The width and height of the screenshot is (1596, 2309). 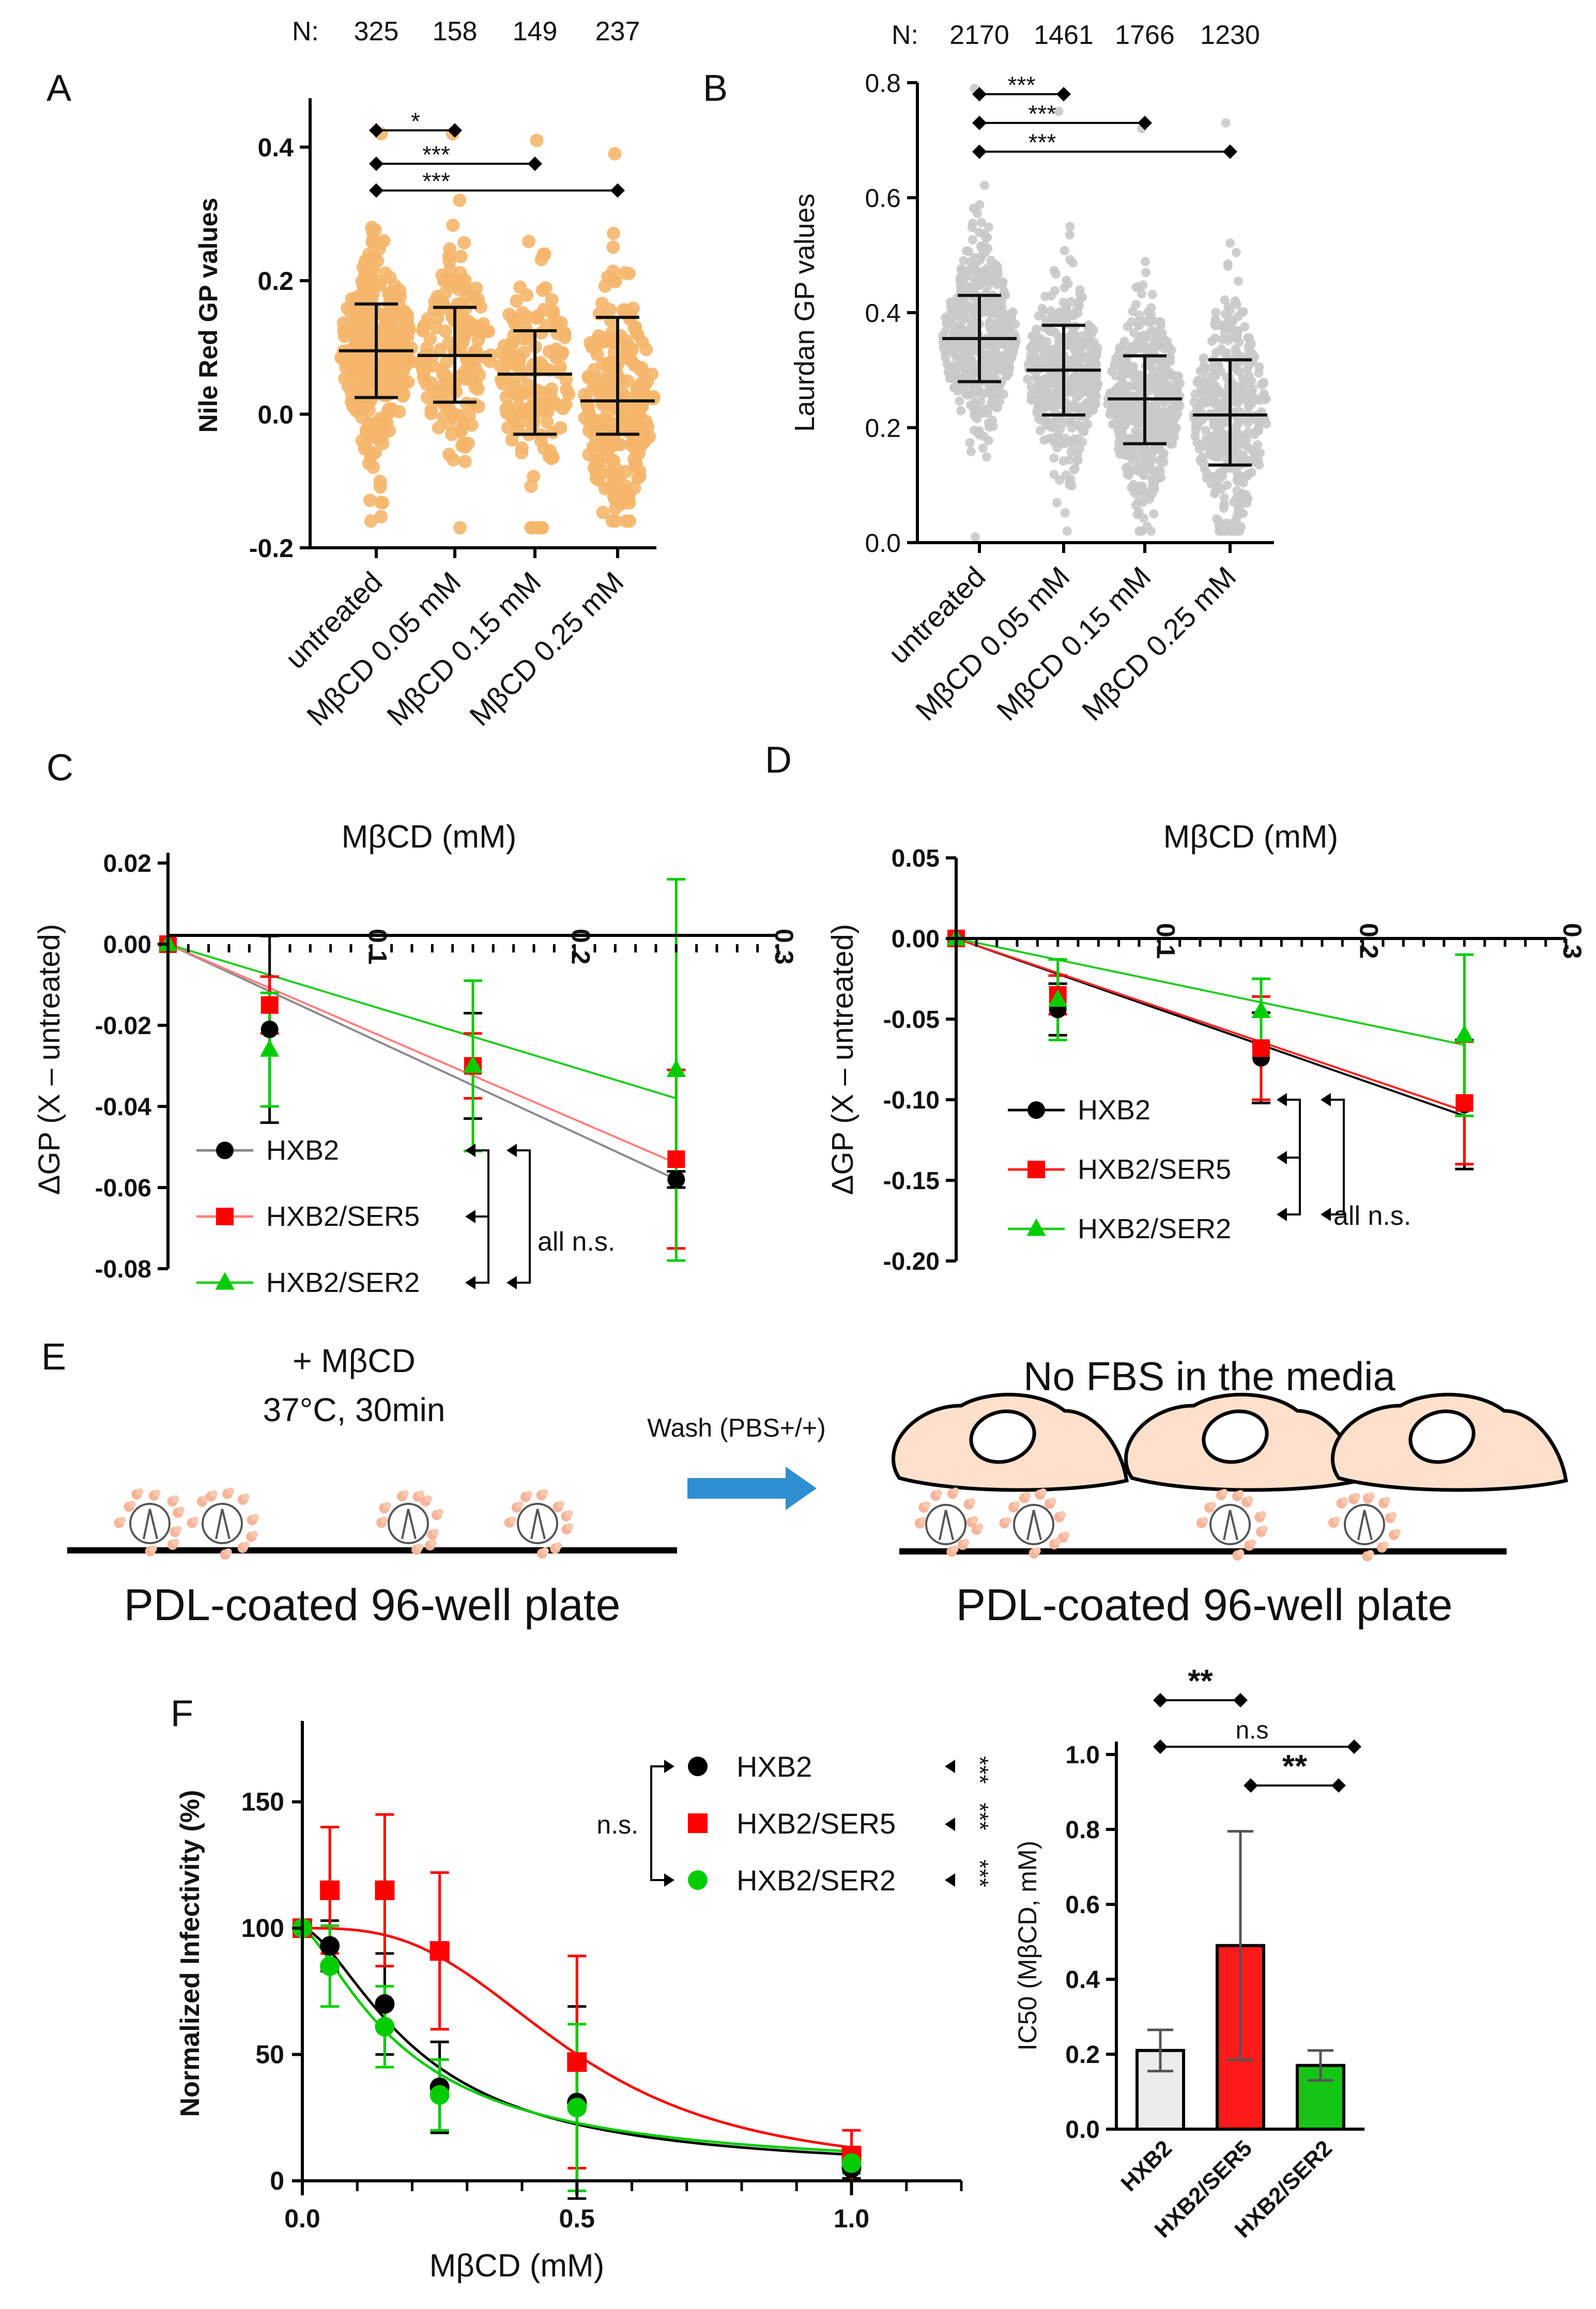 What do you see at coordinates (1572, 941) in the screenshot?
I see `x-tick-label: 0.3` at bounding box center [1572, 941].